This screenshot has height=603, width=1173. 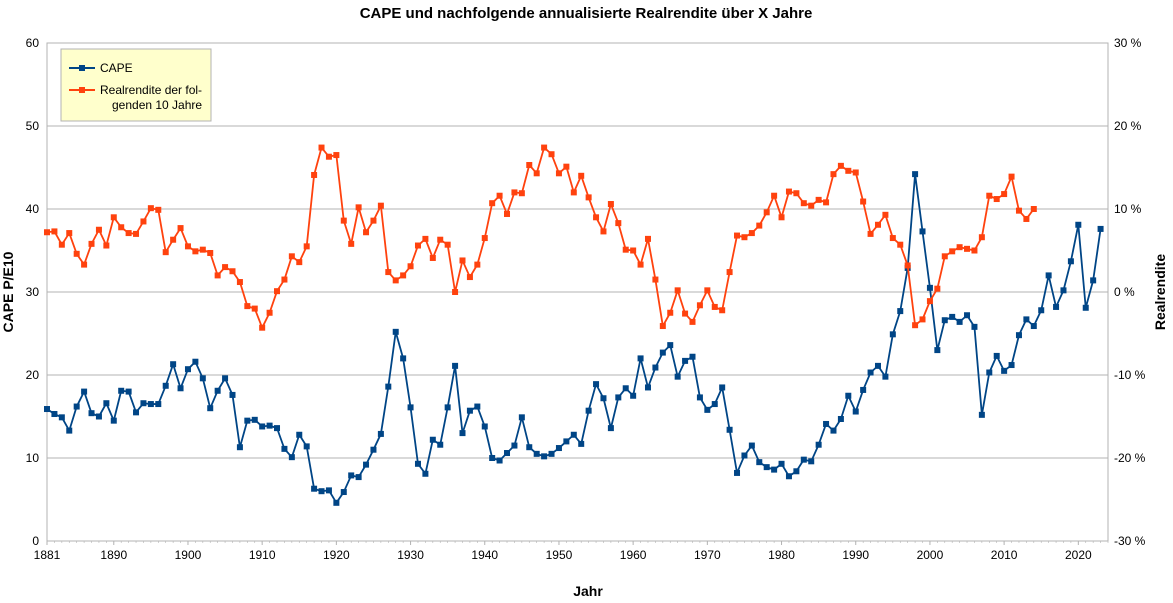 What do you see at coordinates (33, 375) in the screenshot?
I see `y-tick-label: 20` at bounding box center [33, 375].